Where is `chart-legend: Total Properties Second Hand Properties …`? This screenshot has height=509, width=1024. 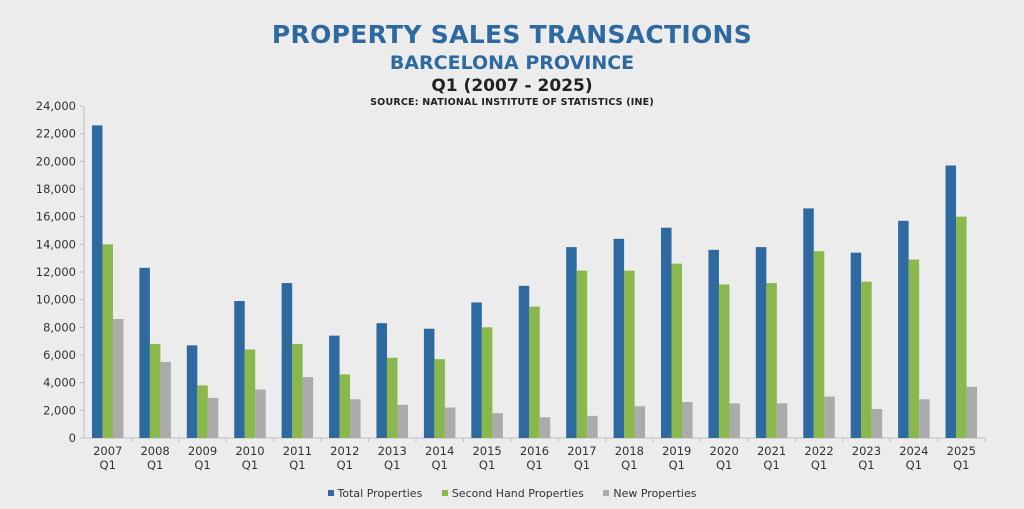 chart-legend: Total Properties Second Hand Properties … is located at coordinates (512, 493).